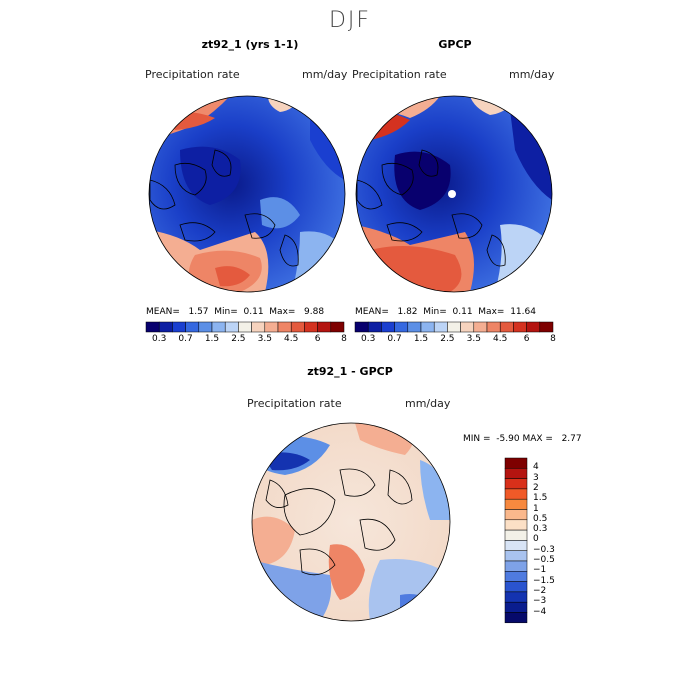  I want to click on panel-1-stats: MEAN= 1.57 Min= 0.11 Max= 9.88, so click(235, 312).